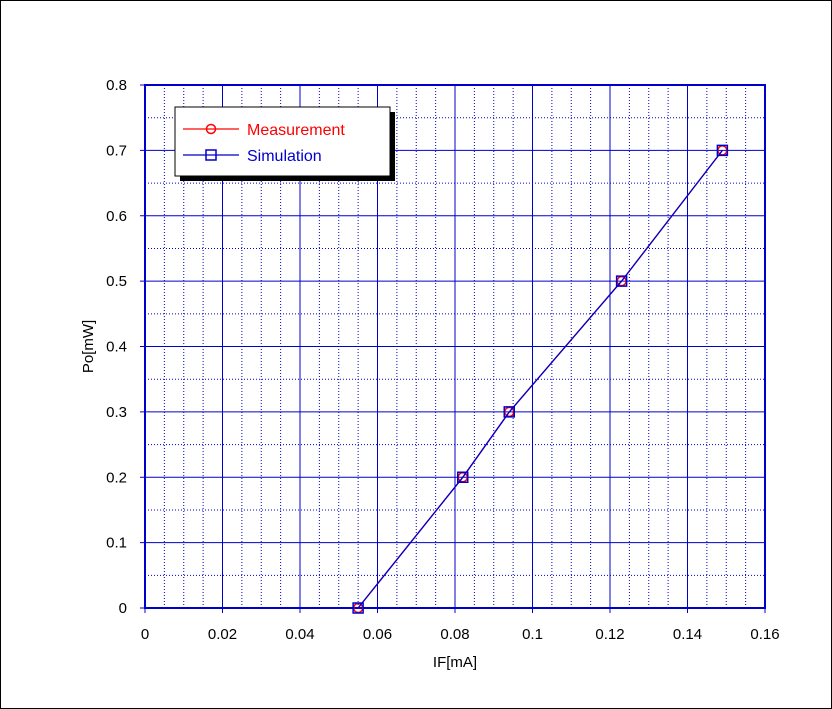  What do you see at coordinates (123, 608) in the screenshot?
I see `y-tick-label: 0` at bounding box center [123, 608].